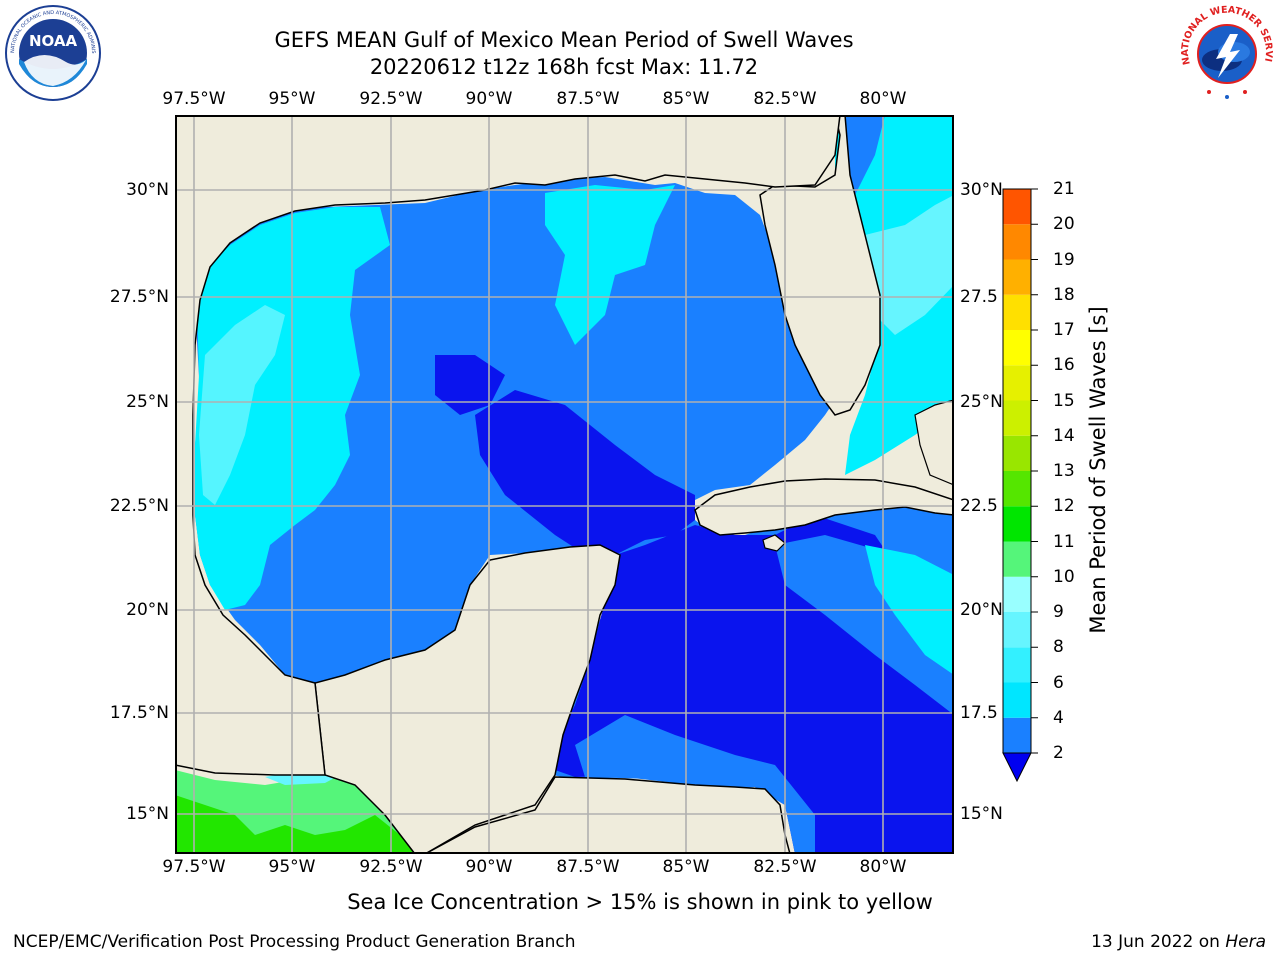  Describe the element at coordinates (785, 867) in the screenshot. I see `lon-label-bottom: 82.5°W` at that location.